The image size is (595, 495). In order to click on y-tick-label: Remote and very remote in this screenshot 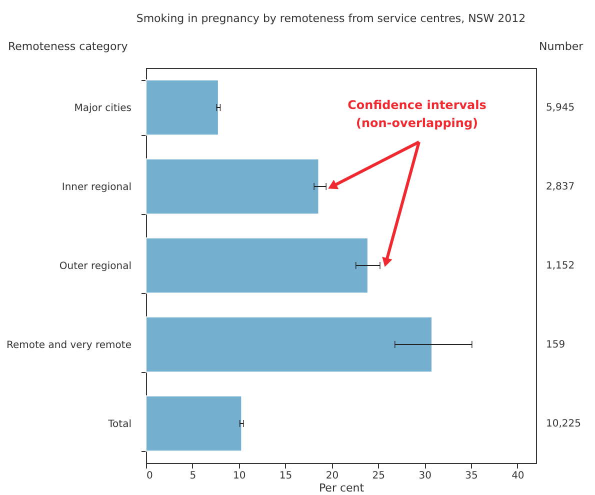, I will do `click(69, 345)`.